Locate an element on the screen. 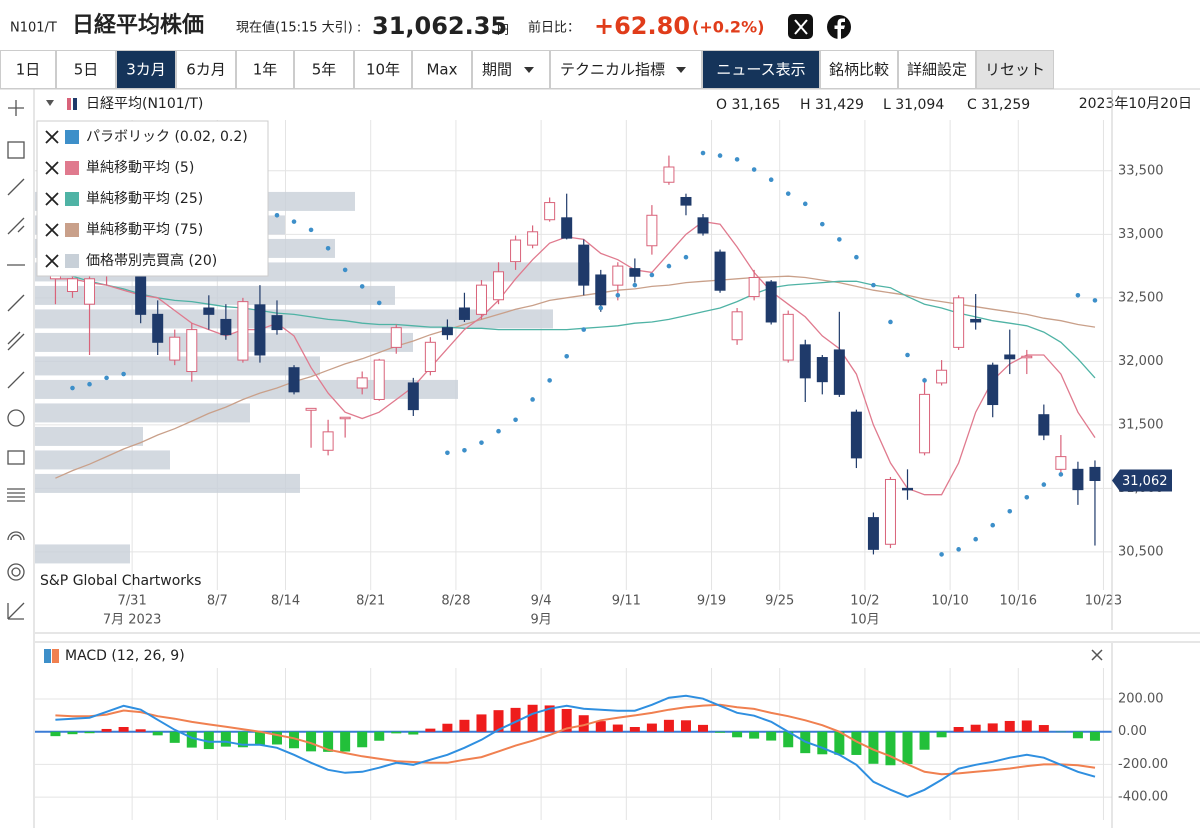  facebook-share is located at coordinates (839, 27).